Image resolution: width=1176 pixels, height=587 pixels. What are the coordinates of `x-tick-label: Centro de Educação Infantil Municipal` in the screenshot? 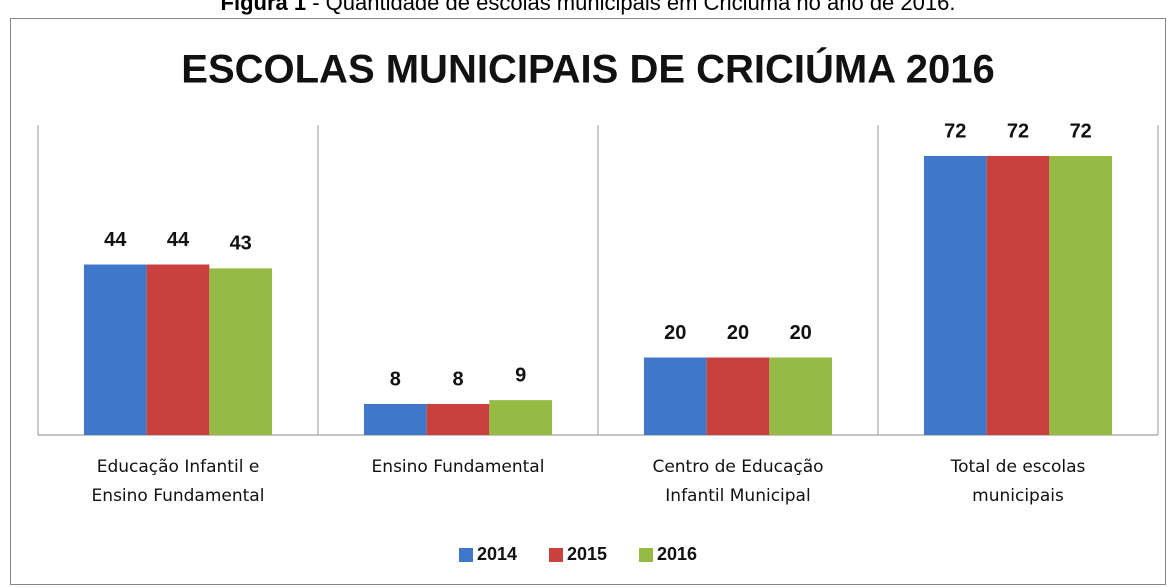 It's located at (738, 481).